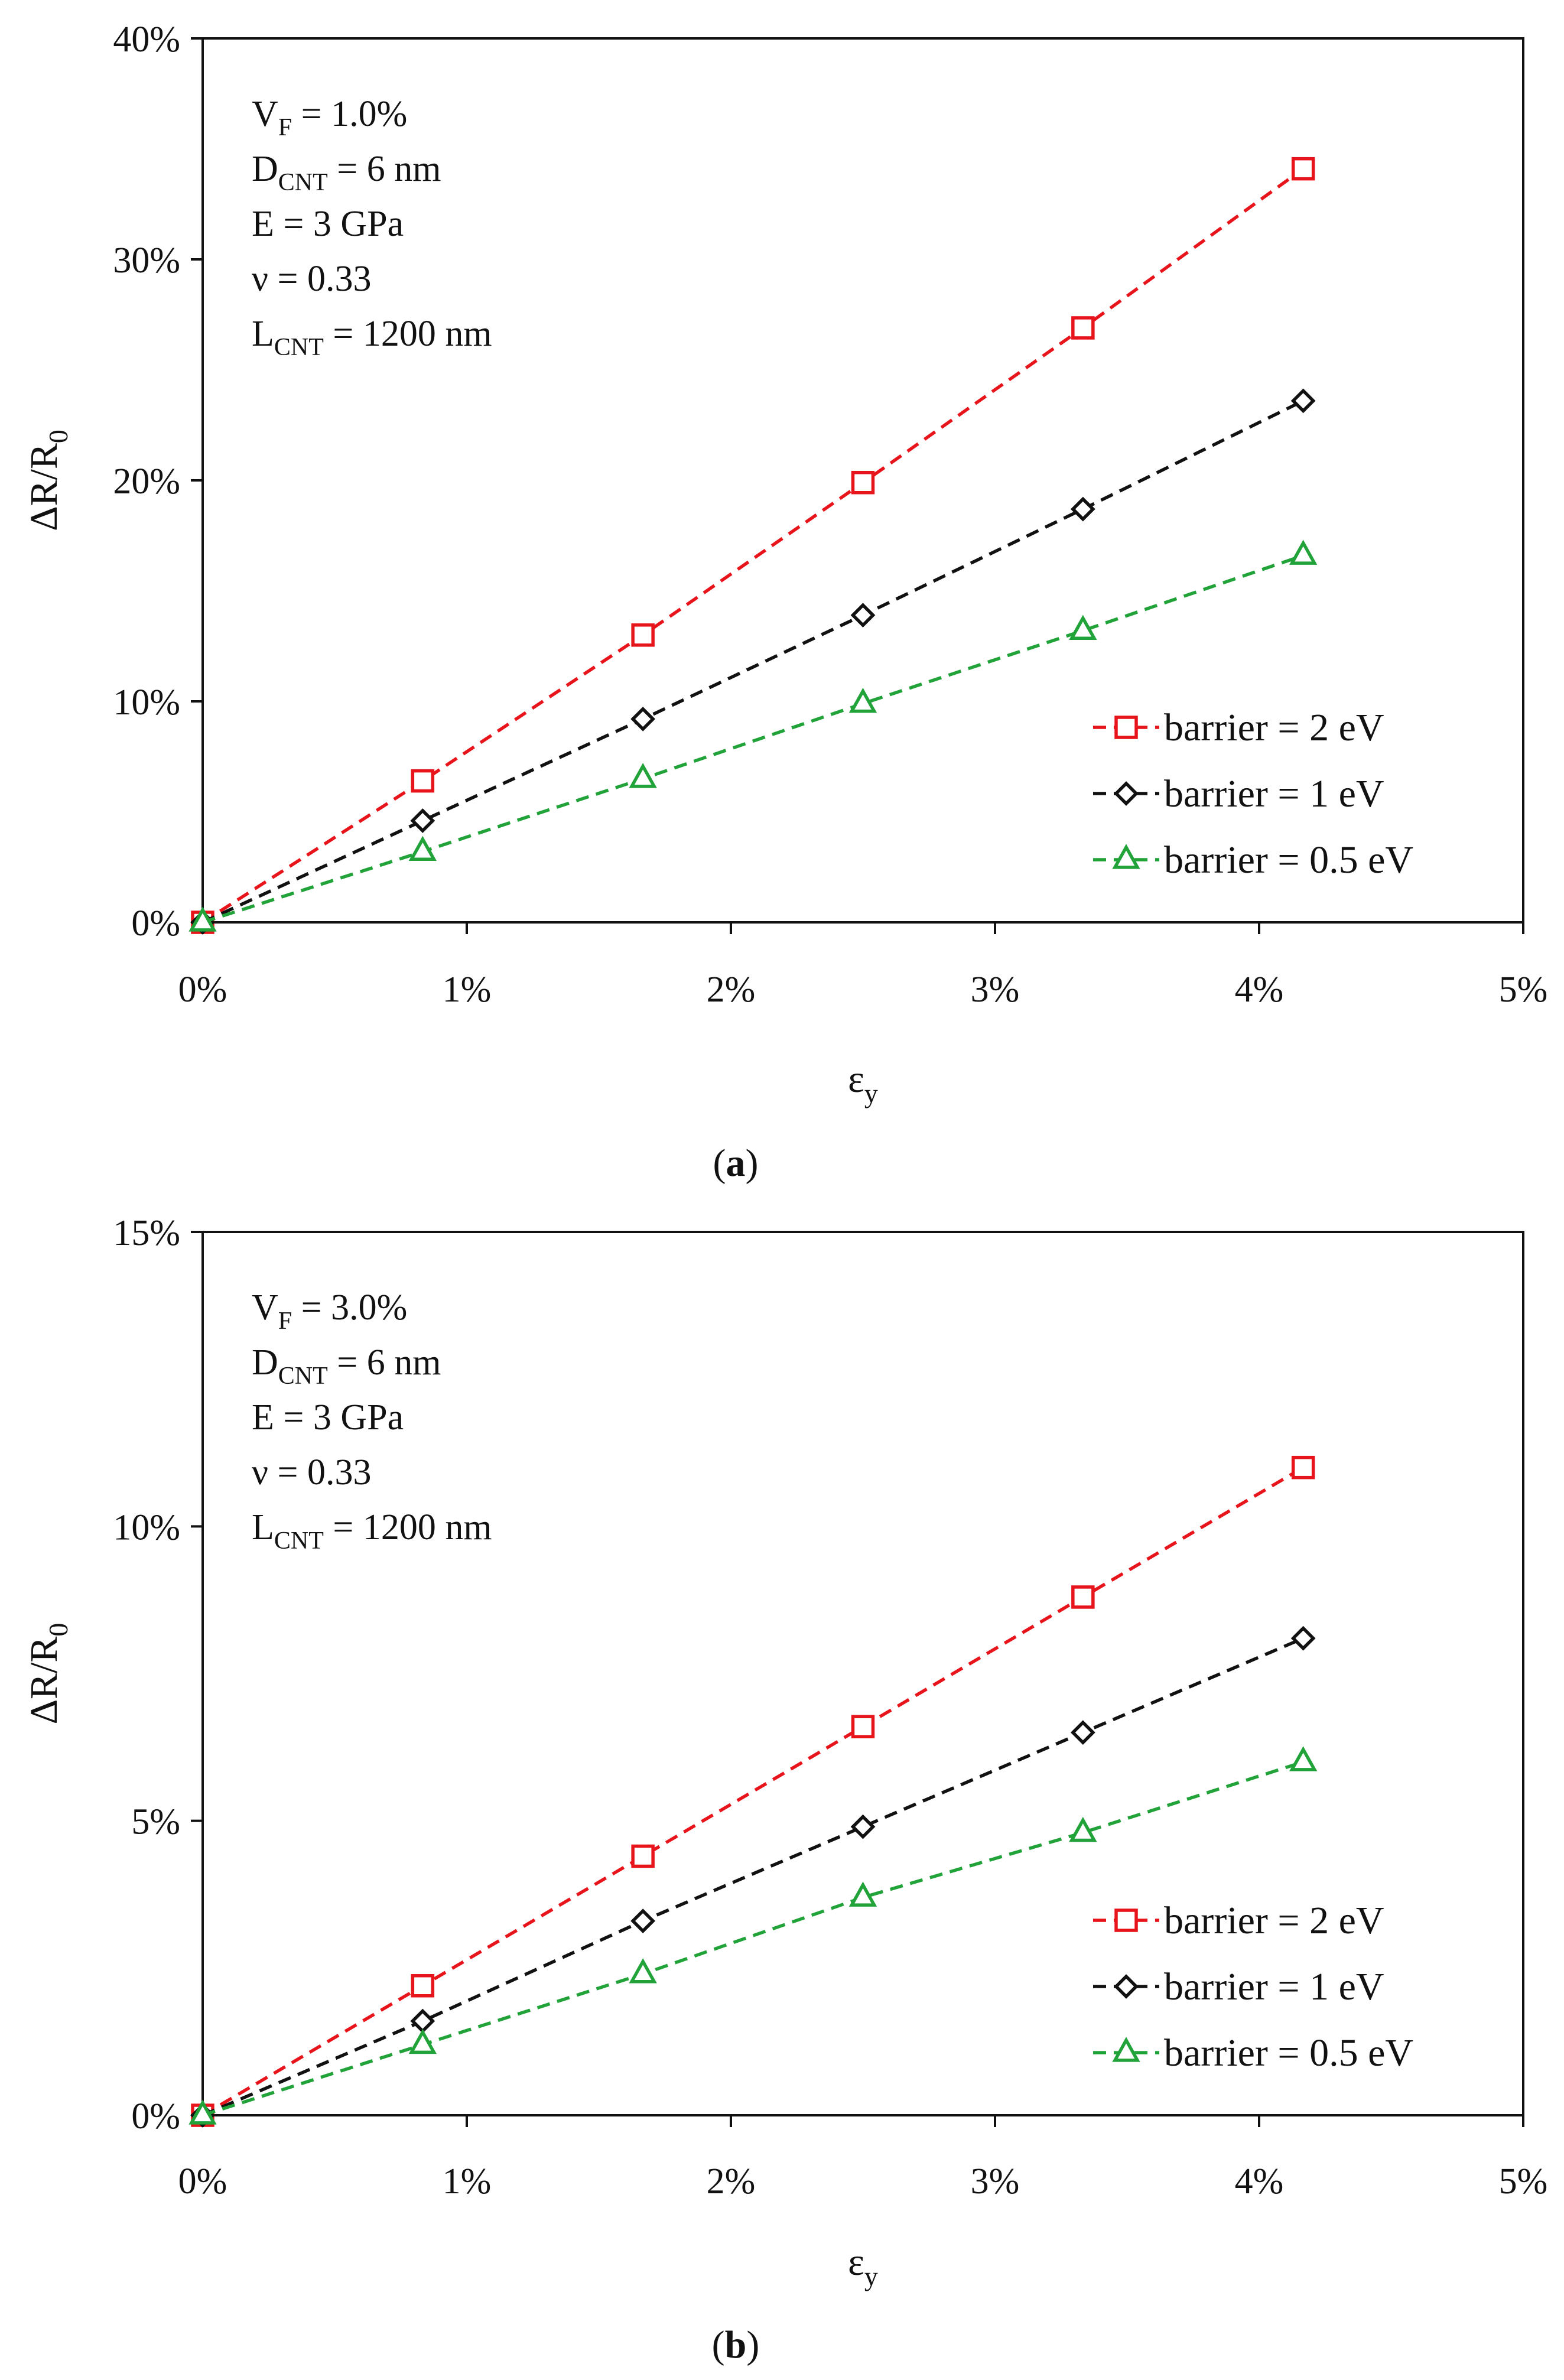 This screenshot has height=2380, width=1564. I want to click on legend-label: barrier = 1 eV, so click(1274, 793).